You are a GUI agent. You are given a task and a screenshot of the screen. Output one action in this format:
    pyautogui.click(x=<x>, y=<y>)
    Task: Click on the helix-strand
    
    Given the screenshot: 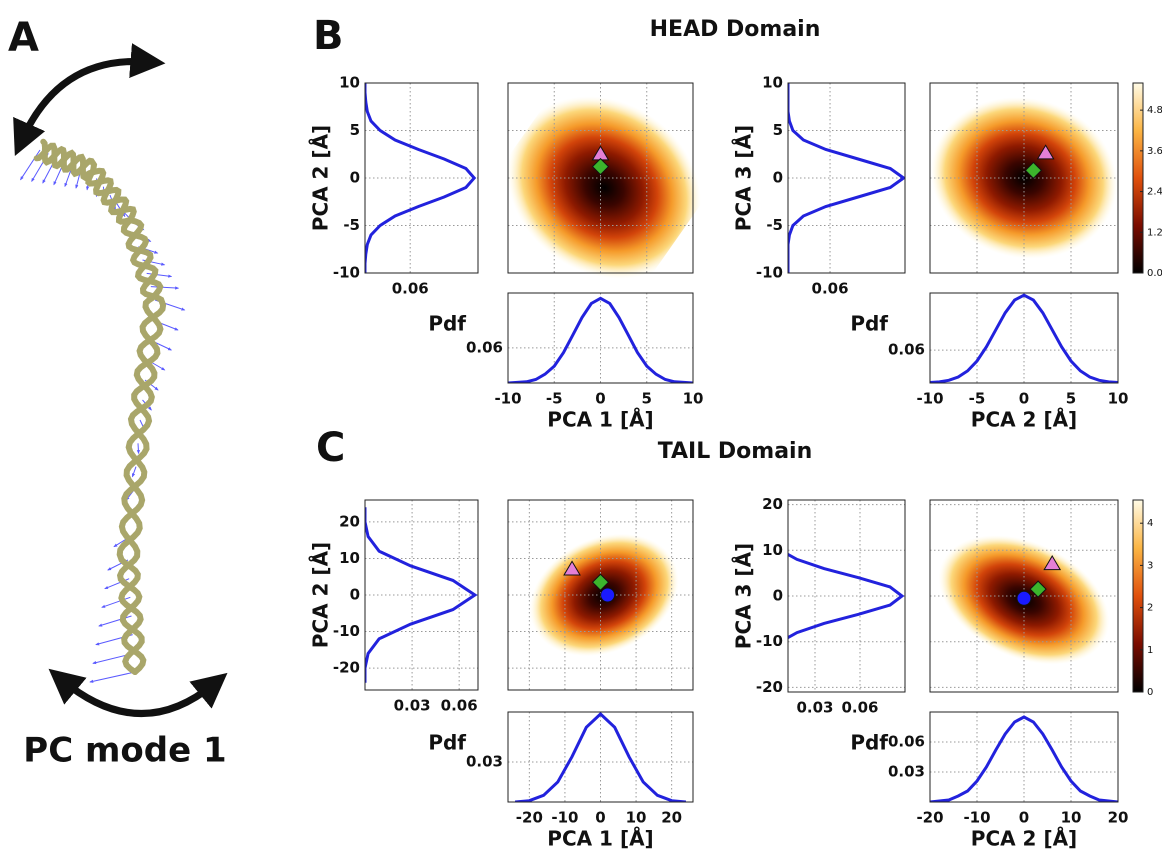 What is the action you would take?
    pyautogui.click(x=103, y=407)
    